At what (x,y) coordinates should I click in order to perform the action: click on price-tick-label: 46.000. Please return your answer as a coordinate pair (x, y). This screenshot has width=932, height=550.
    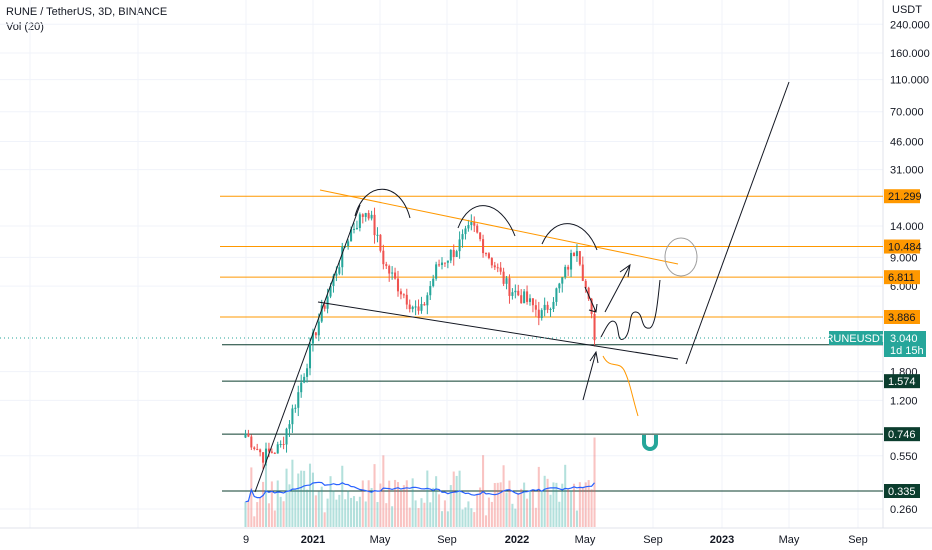
    Looking at the image, I should click on (907, 143).